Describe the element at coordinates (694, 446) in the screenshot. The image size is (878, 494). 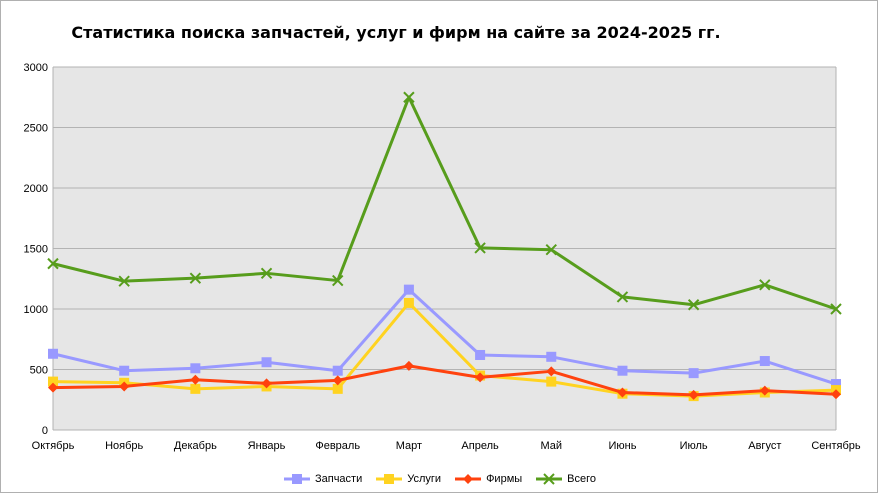
I see `x-tick-label: Июль` at that location.